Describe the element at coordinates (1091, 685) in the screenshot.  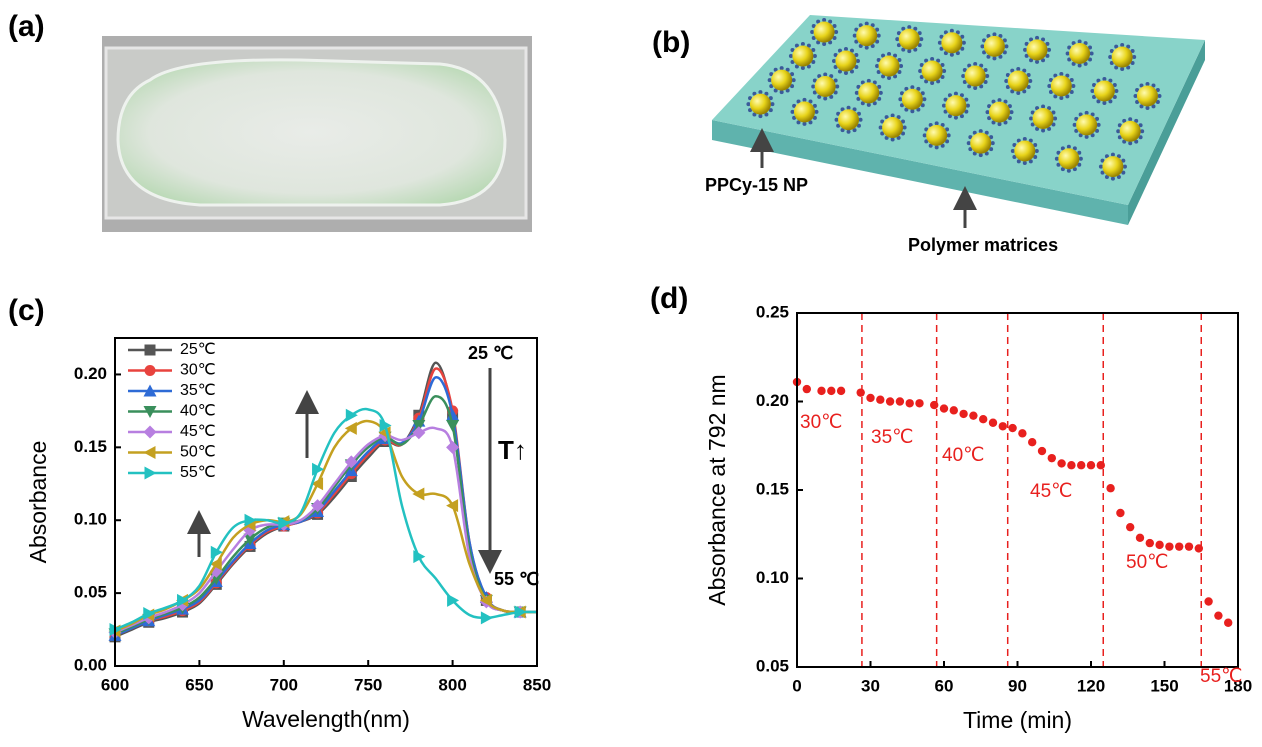
I see `x-tick-label: 120` at that location.